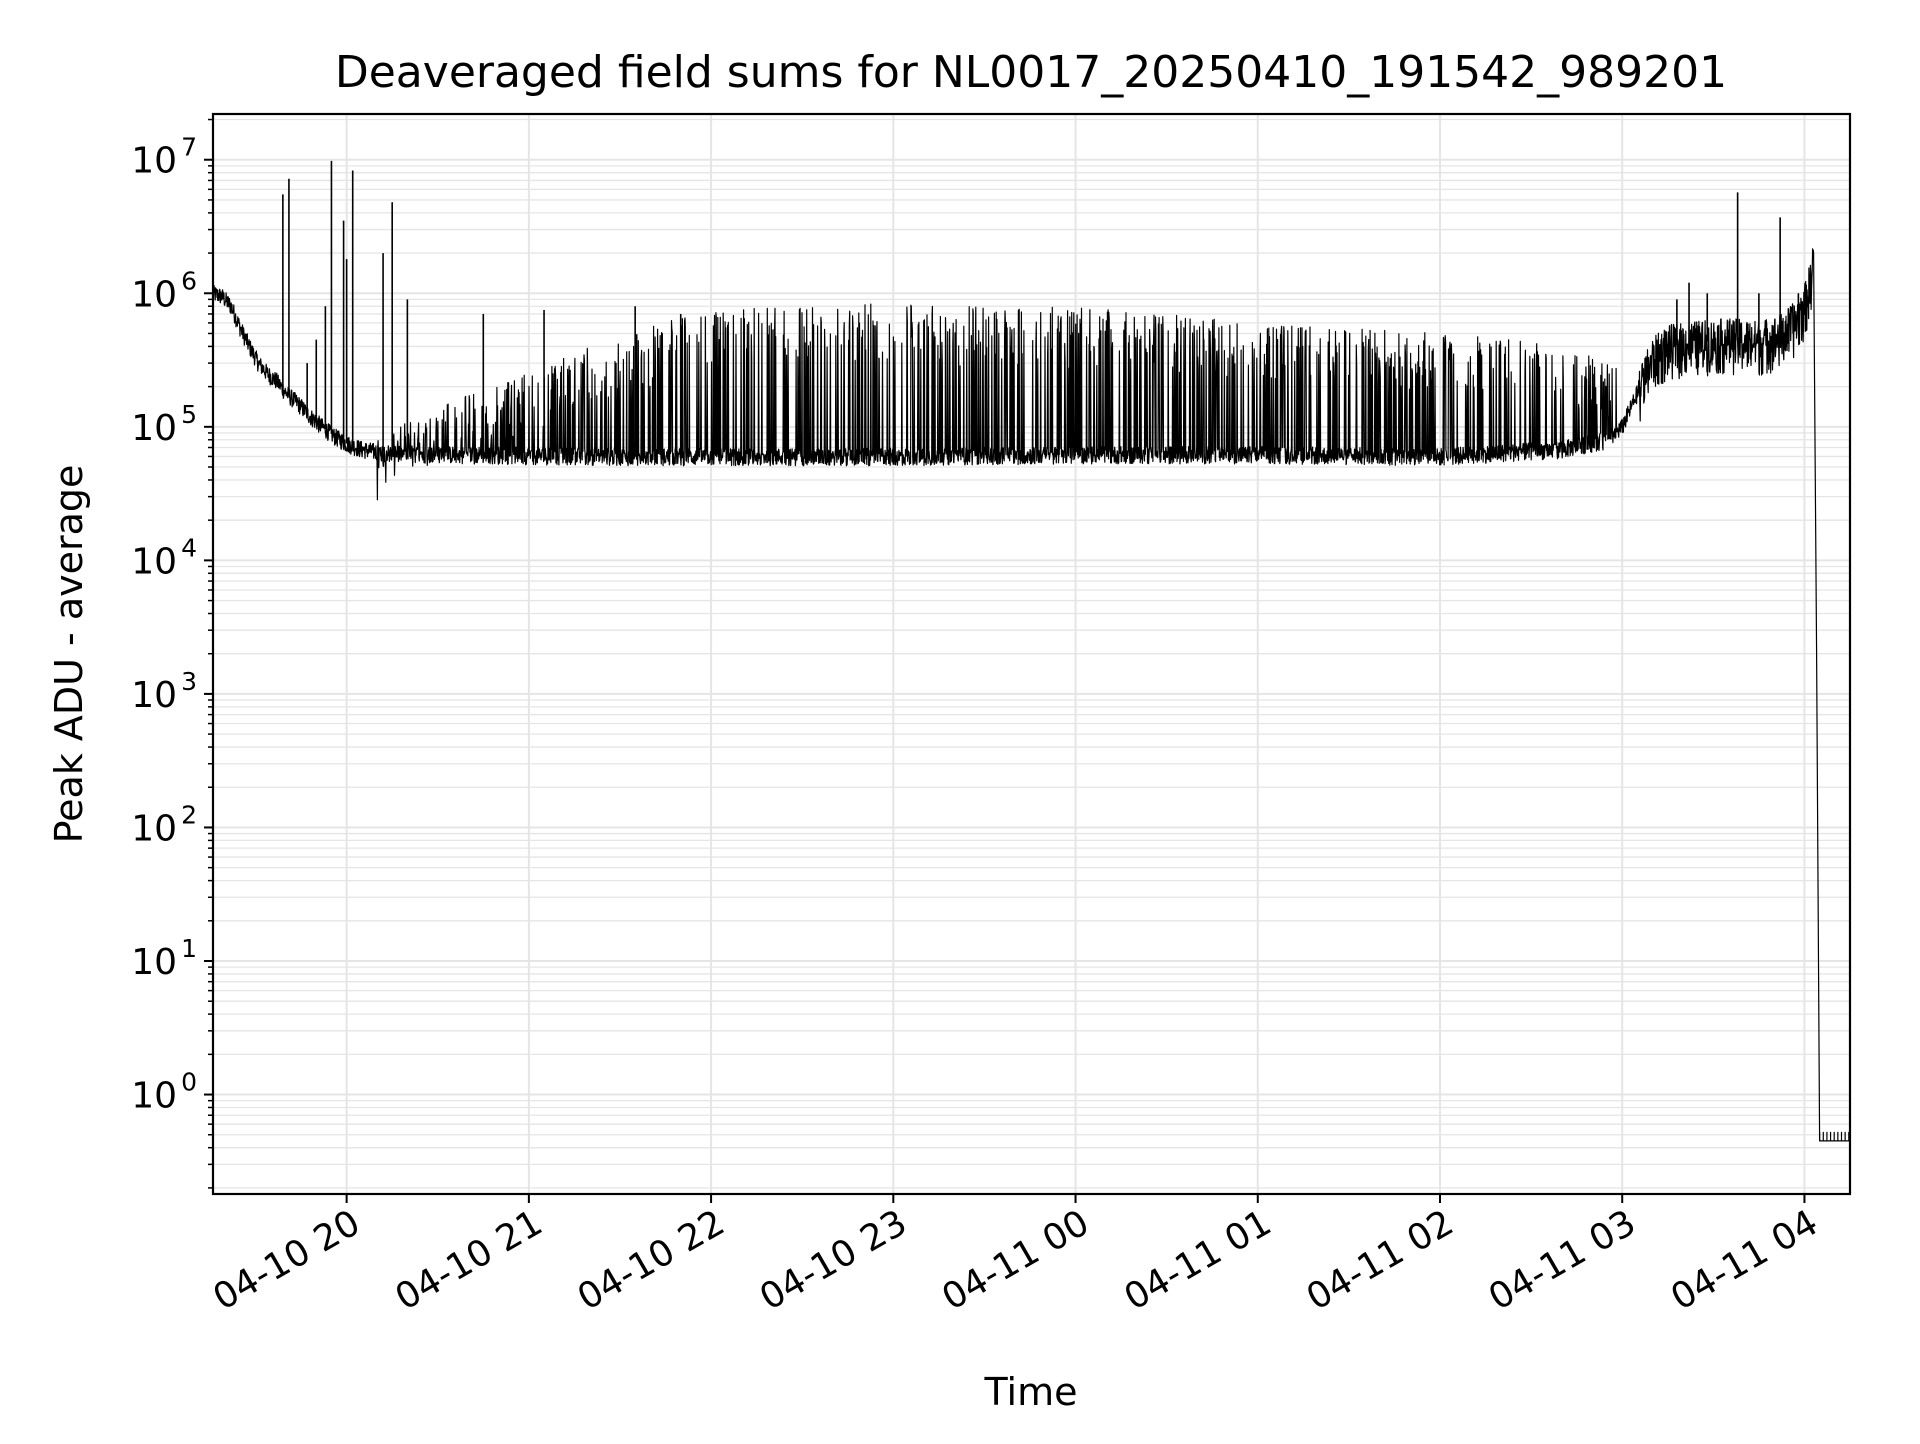 This screenshot has height=1444, width=1920. What do you see at coordinates (189, 1082) in the screenshot?
I see `y-tick-exponent: 0` at bounding box center [189, 1082].